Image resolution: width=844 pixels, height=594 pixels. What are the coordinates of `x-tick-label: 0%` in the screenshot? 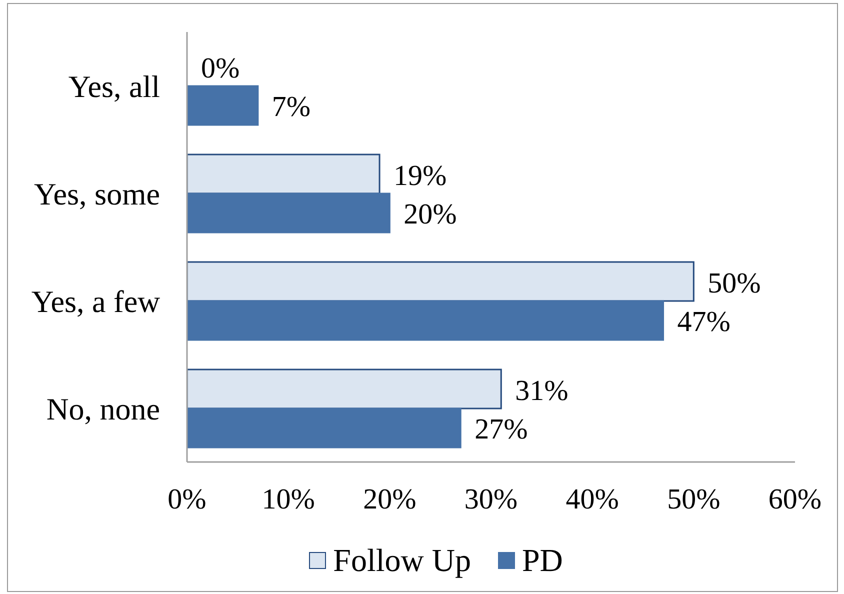 It's located at (187, 500).